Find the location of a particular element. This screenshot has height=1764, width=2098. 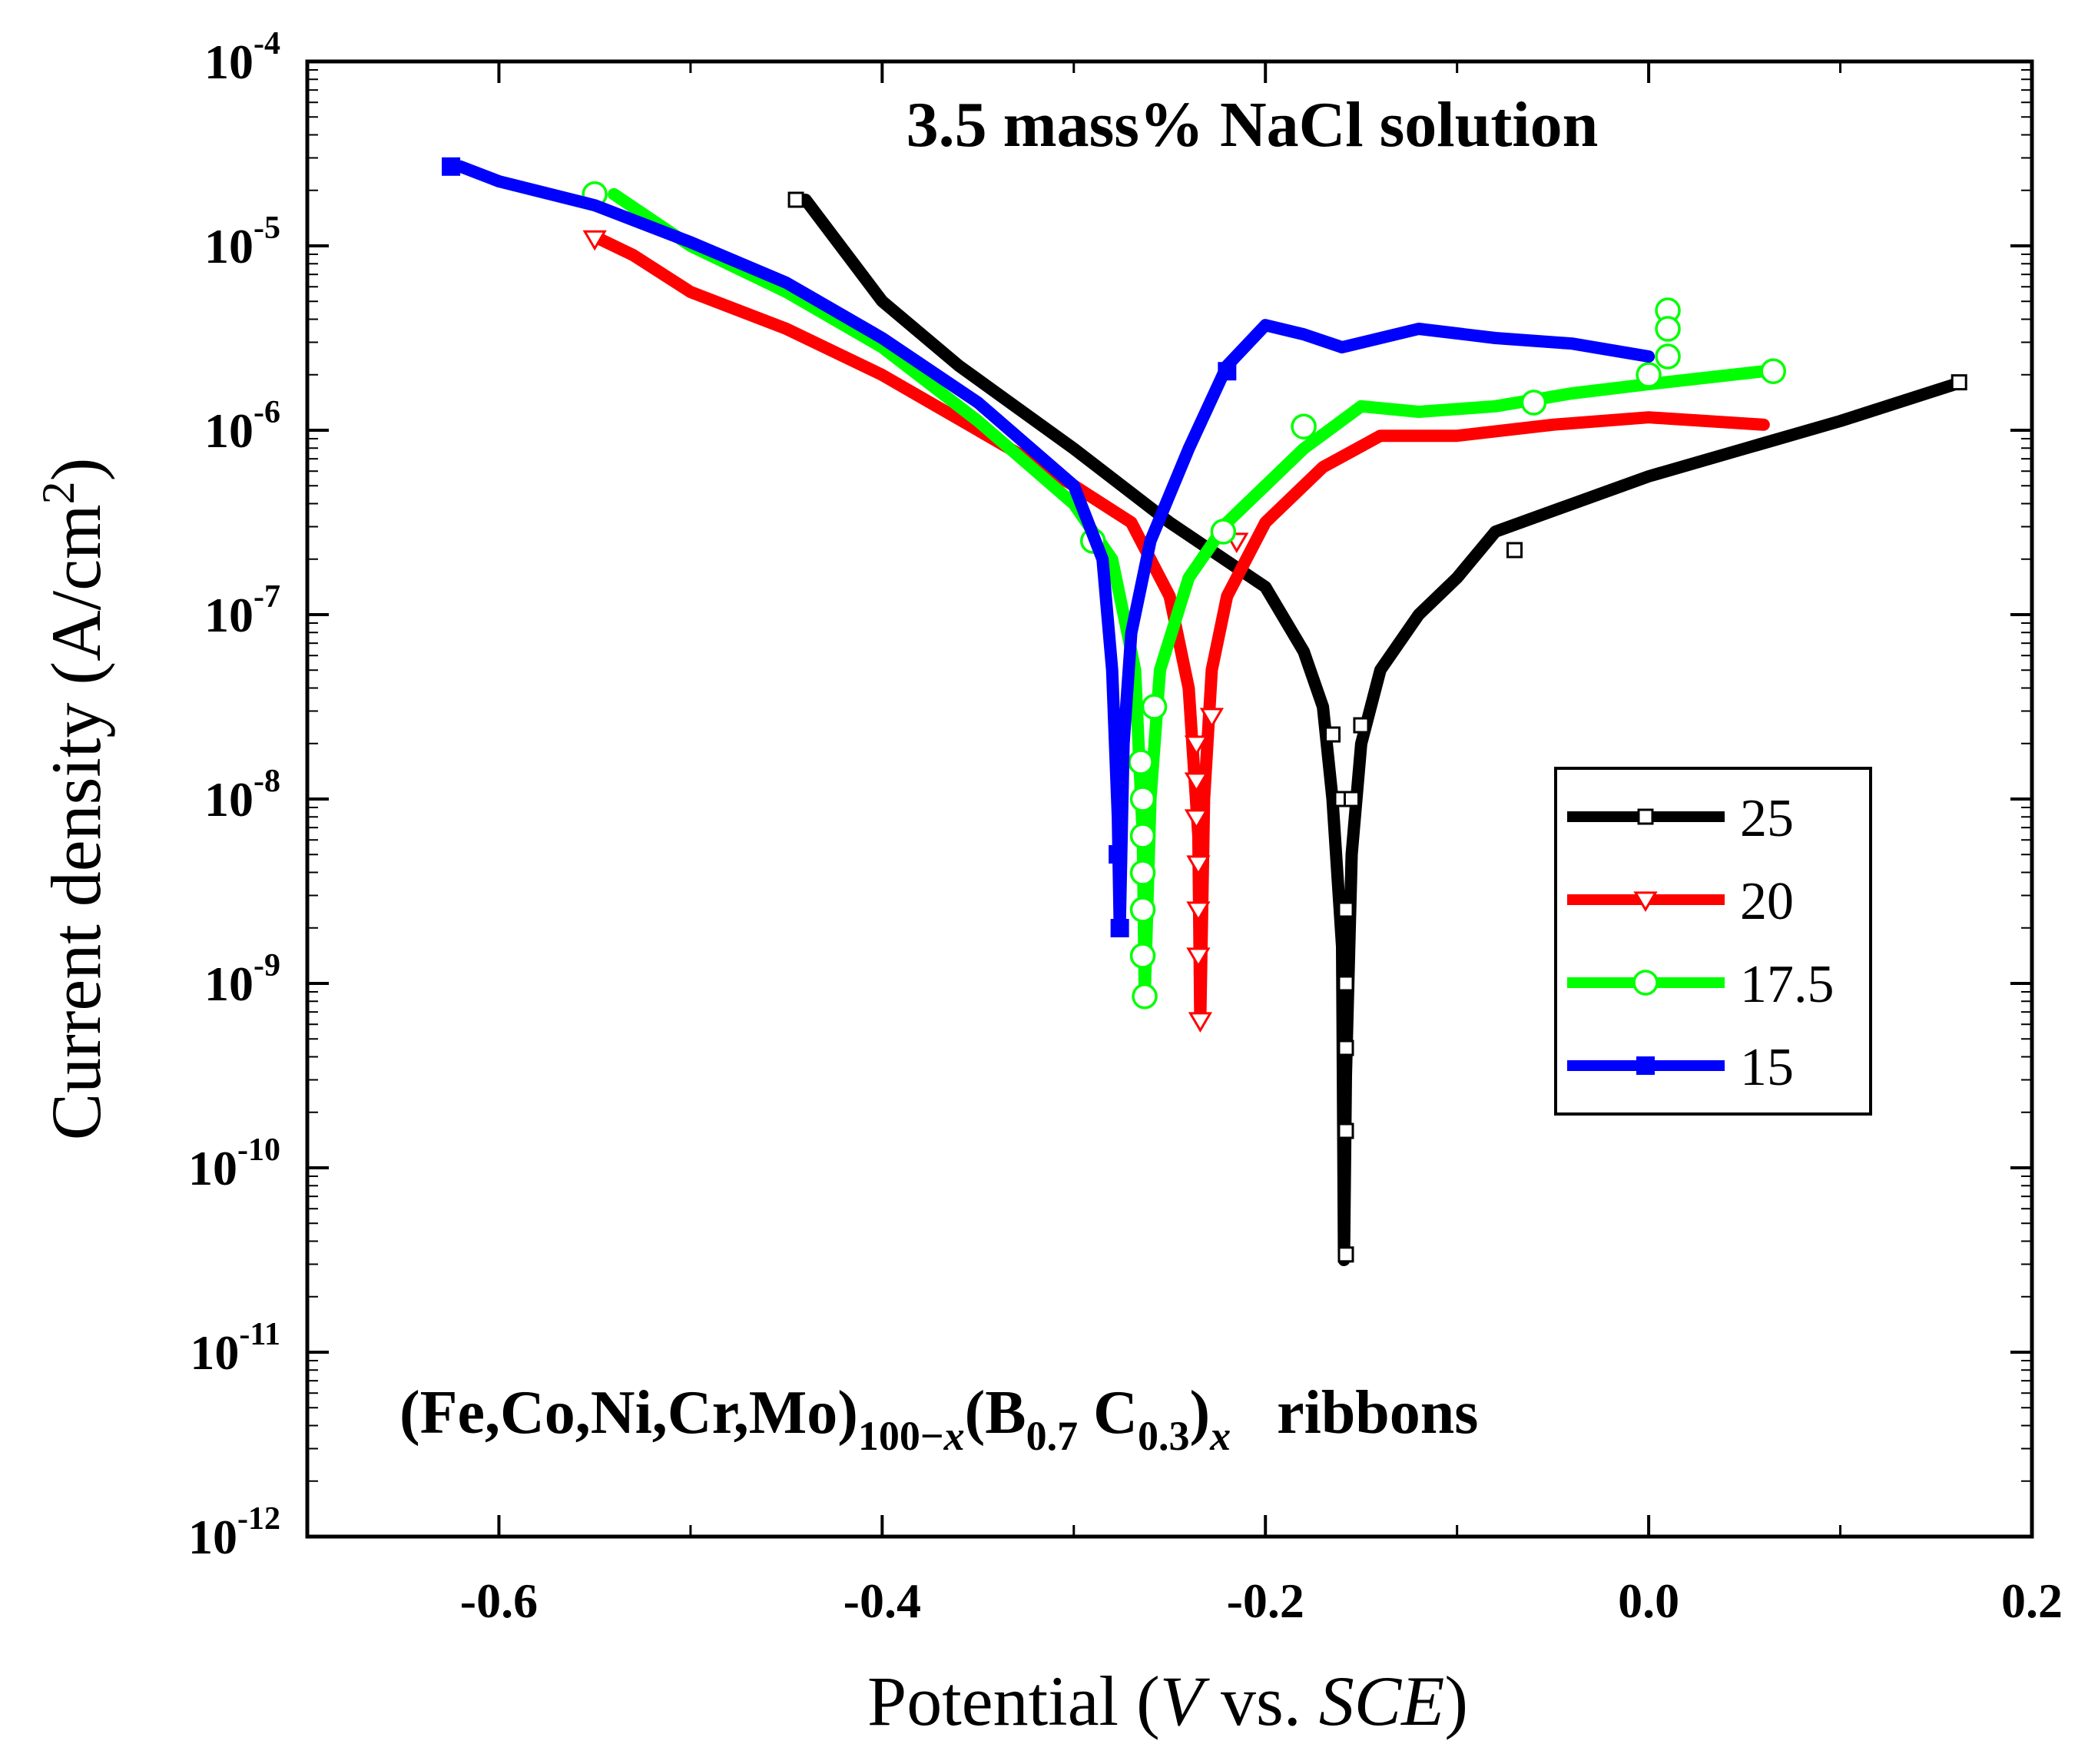

x-tick-label: -0.6 is located at coordinates (499, 1600).